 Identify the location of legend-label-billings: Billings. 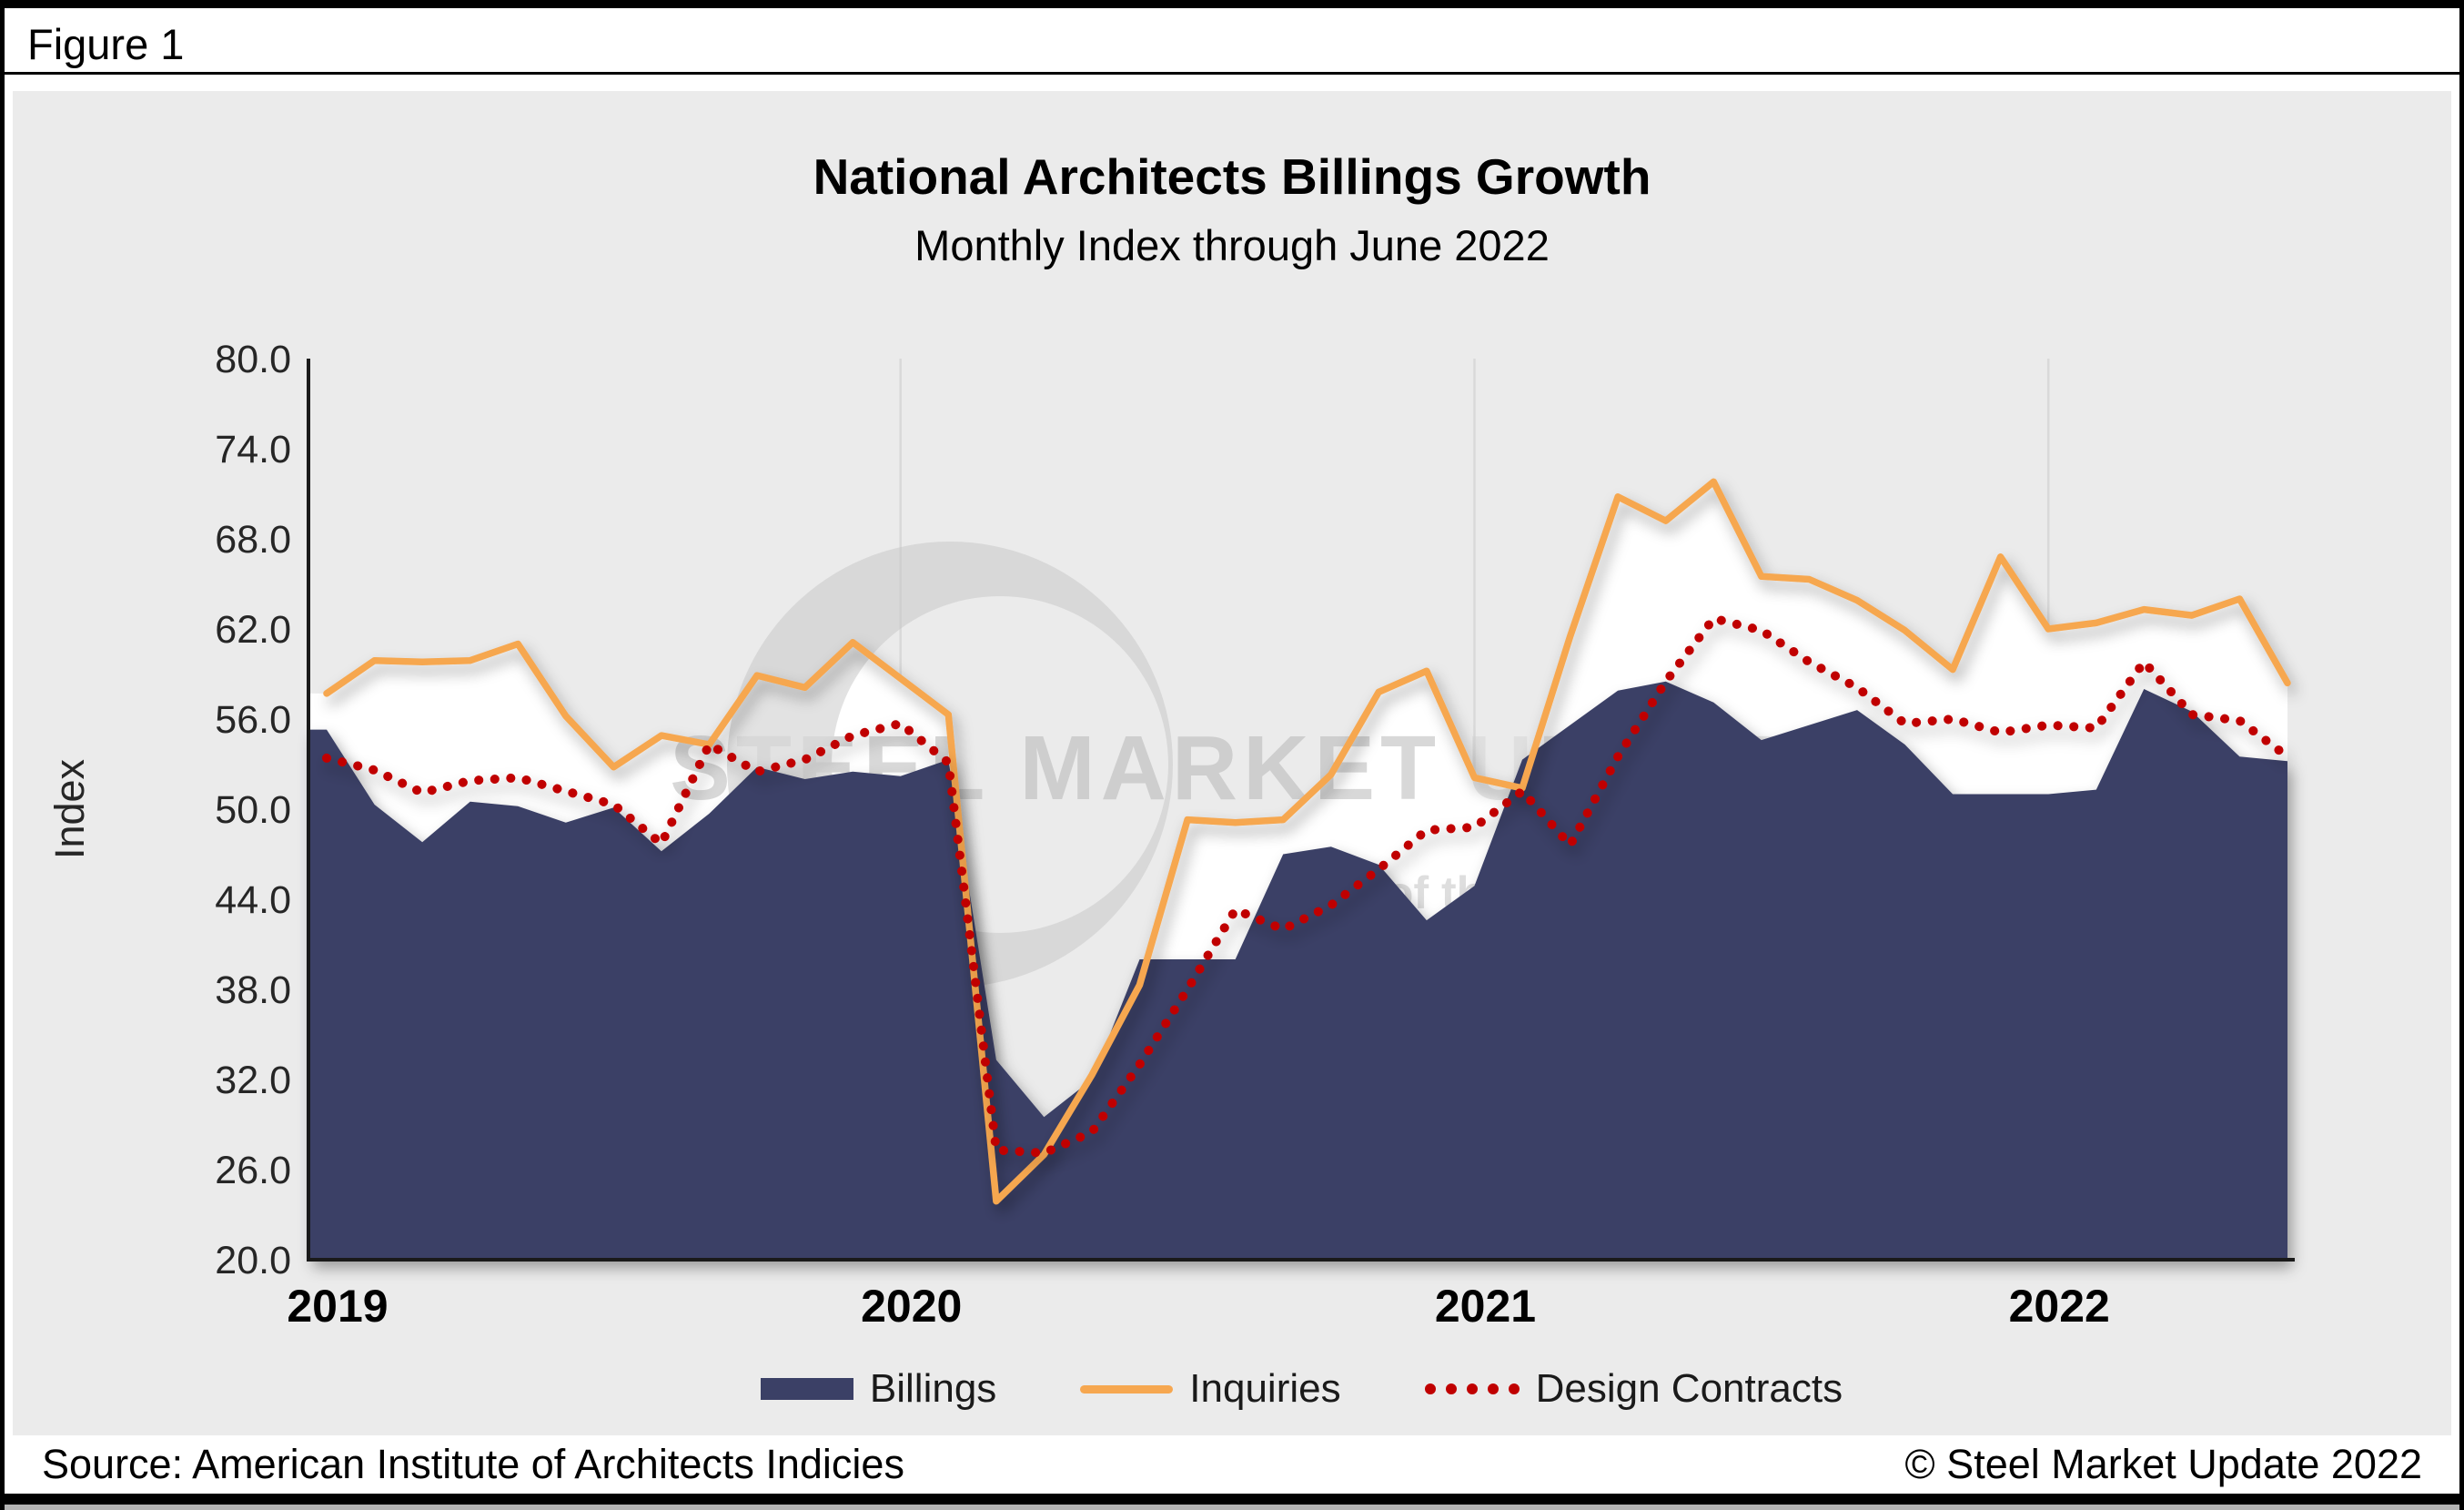
(933, 1388).